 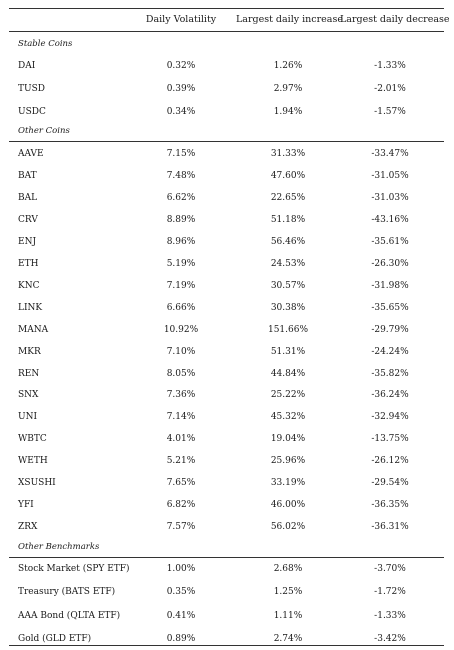 I want to click on table-row: ZRX 7.57% 56.02% -36.31%, so click(x=226, y=529).